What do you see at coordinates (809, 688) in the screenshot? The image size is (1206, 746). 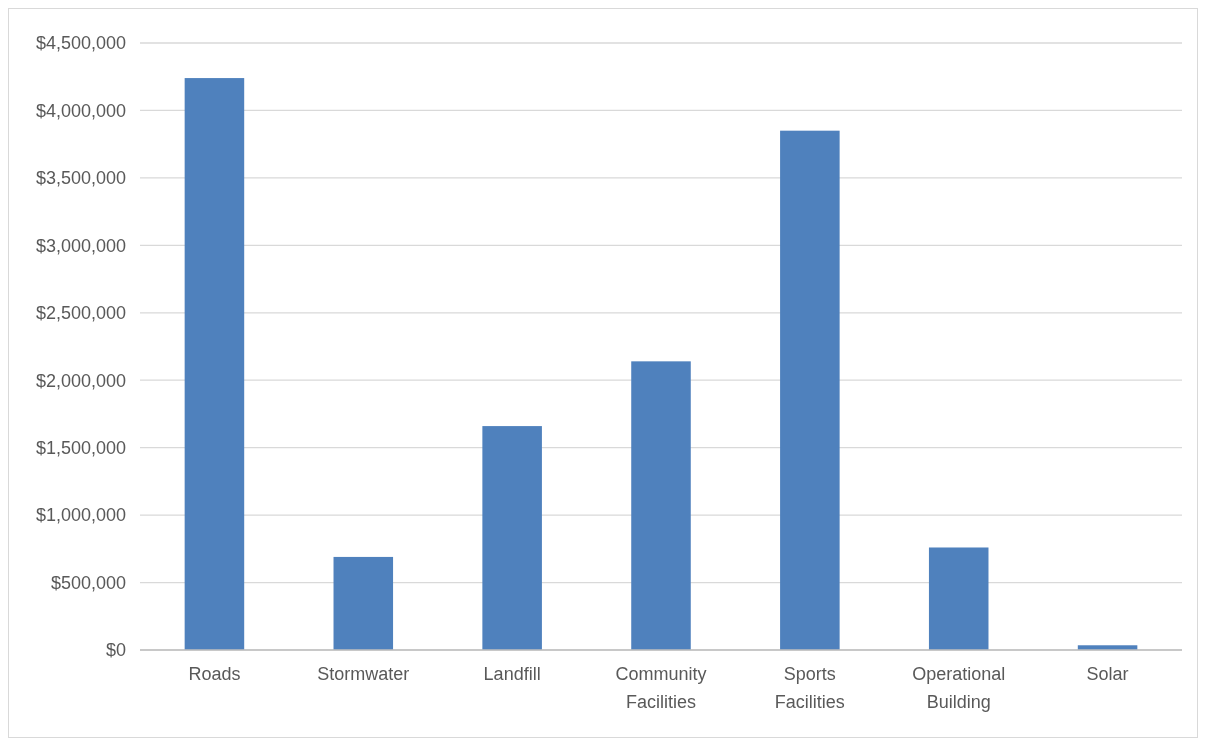 I see `x-tick-label: Sports Facilities` at bounding box center [809, 688].